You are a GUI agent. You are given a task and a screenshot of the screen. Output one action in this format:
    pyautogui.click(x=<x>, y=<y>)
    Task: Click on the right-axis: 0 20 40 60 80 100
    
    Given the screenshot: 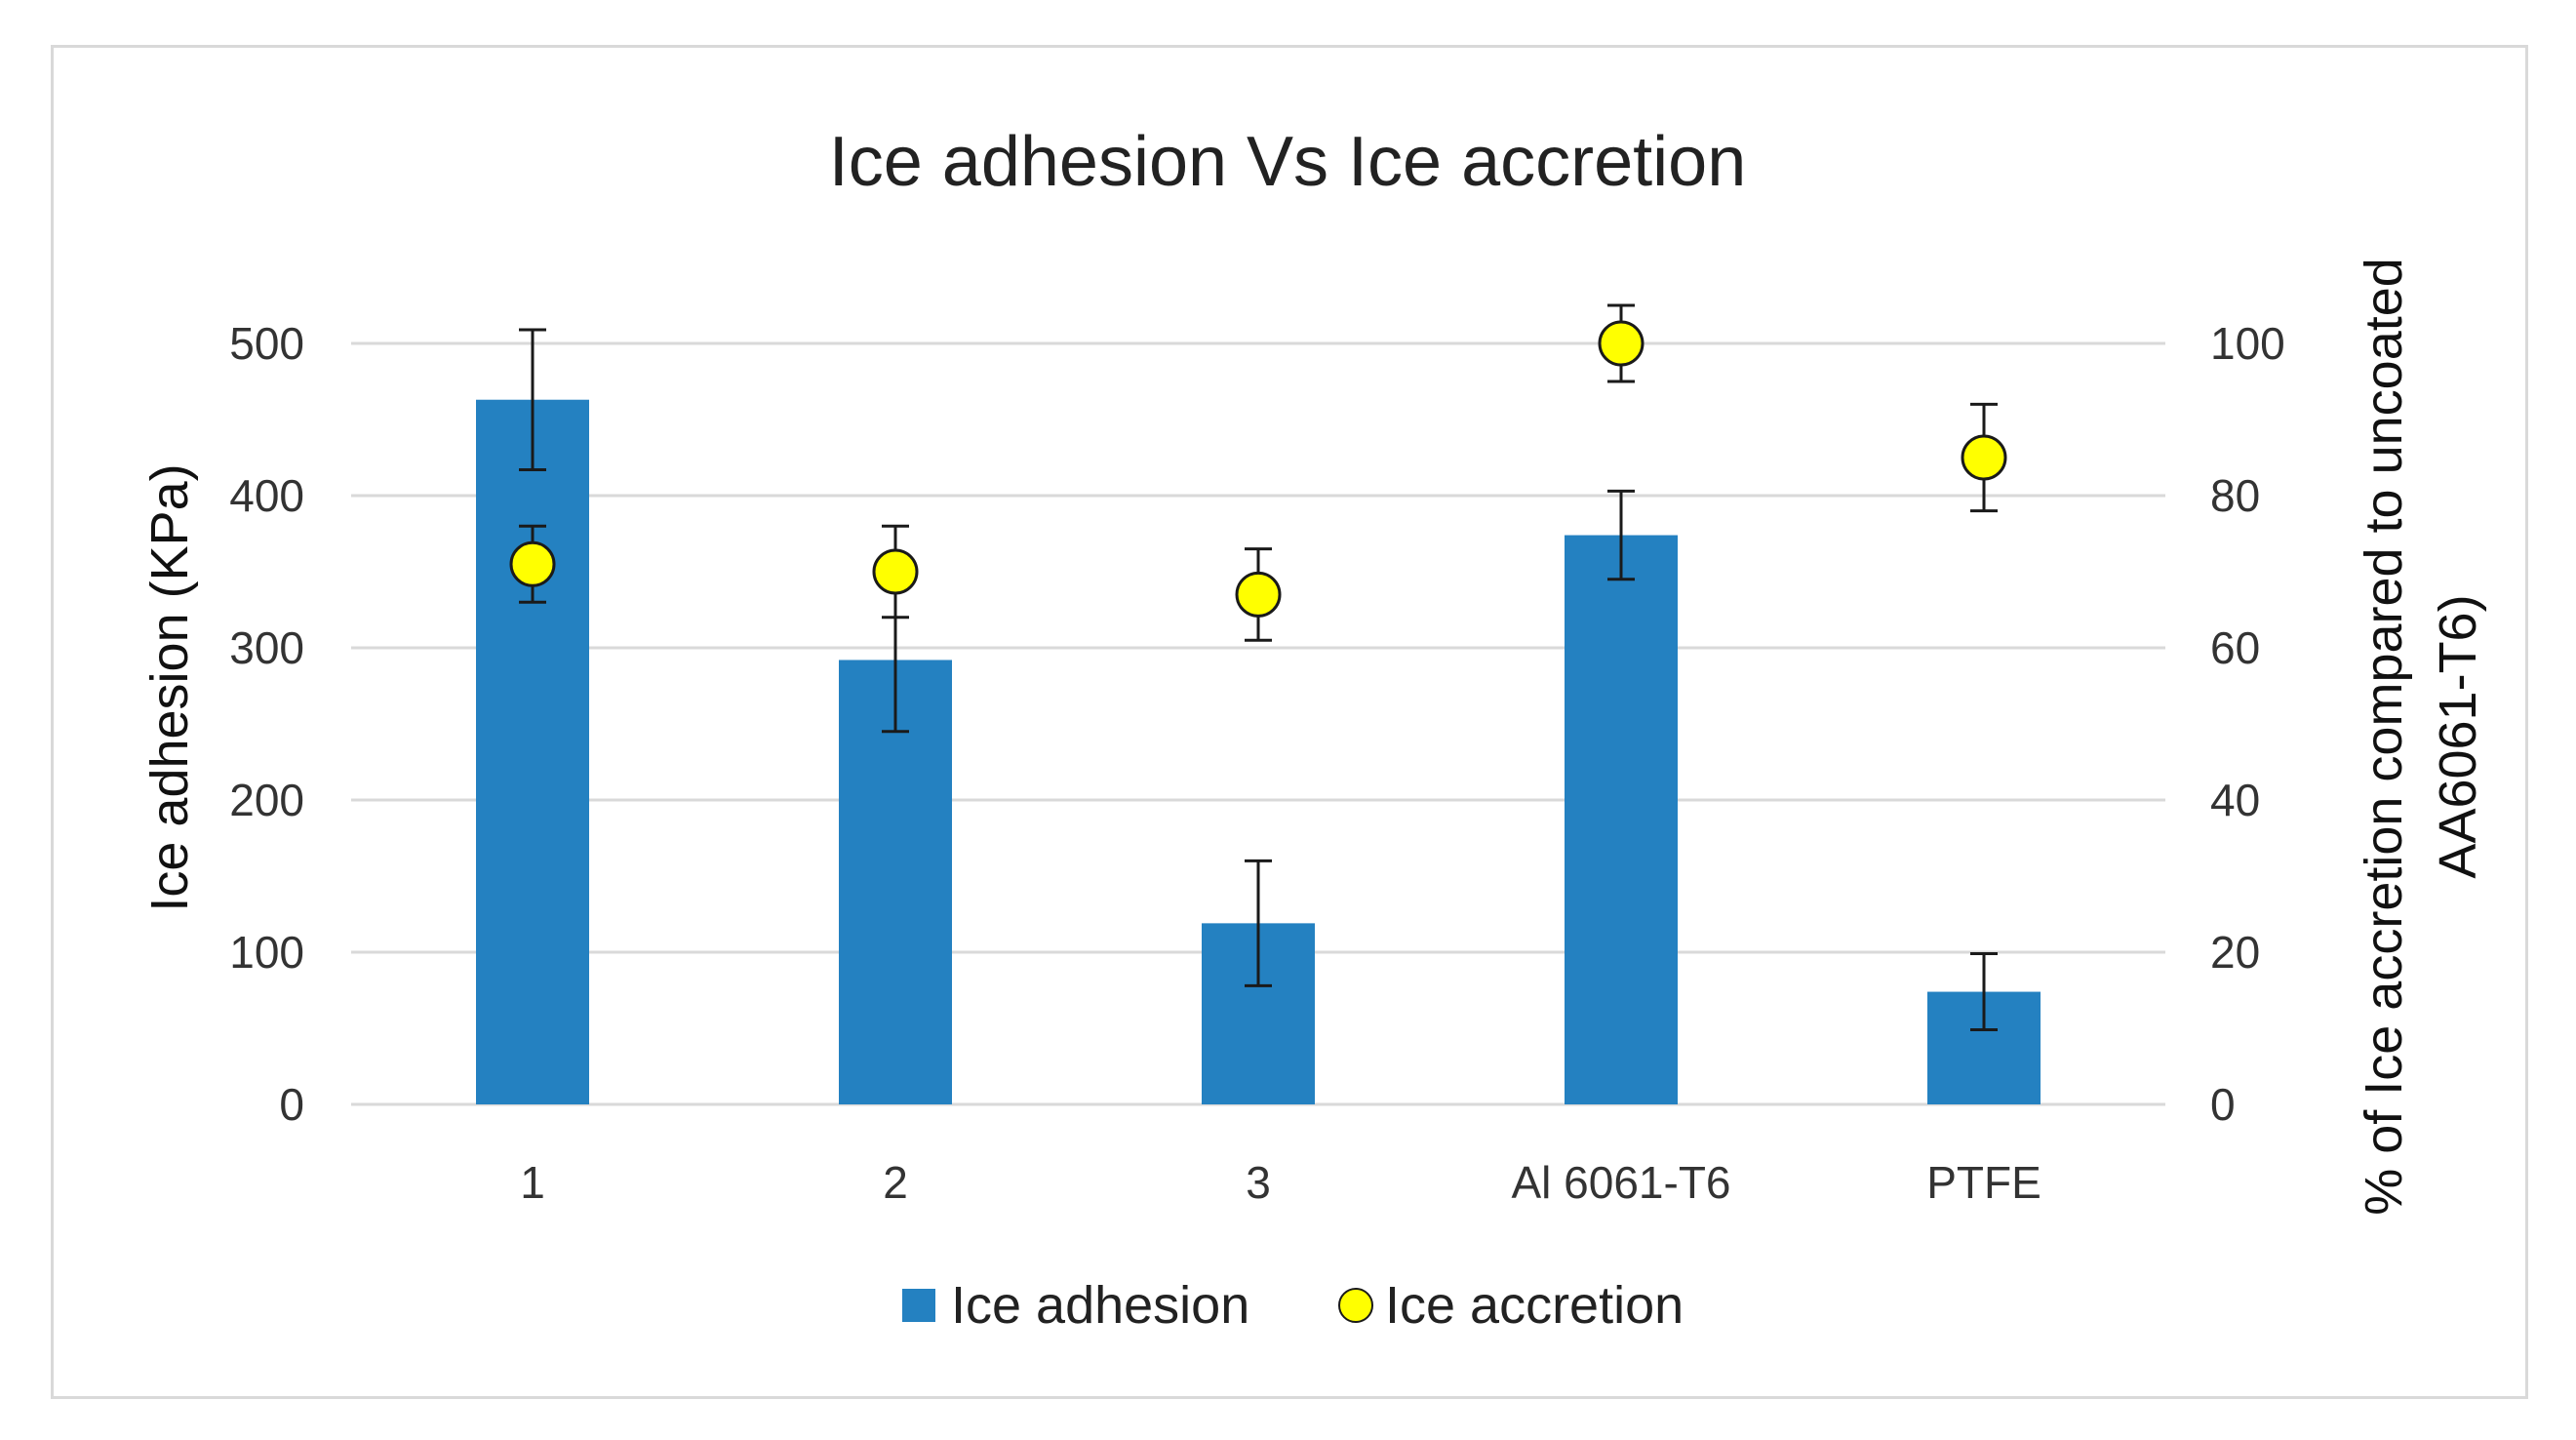 What is the action you would take?
    pyautogui.click(x=2247, y=724)
    